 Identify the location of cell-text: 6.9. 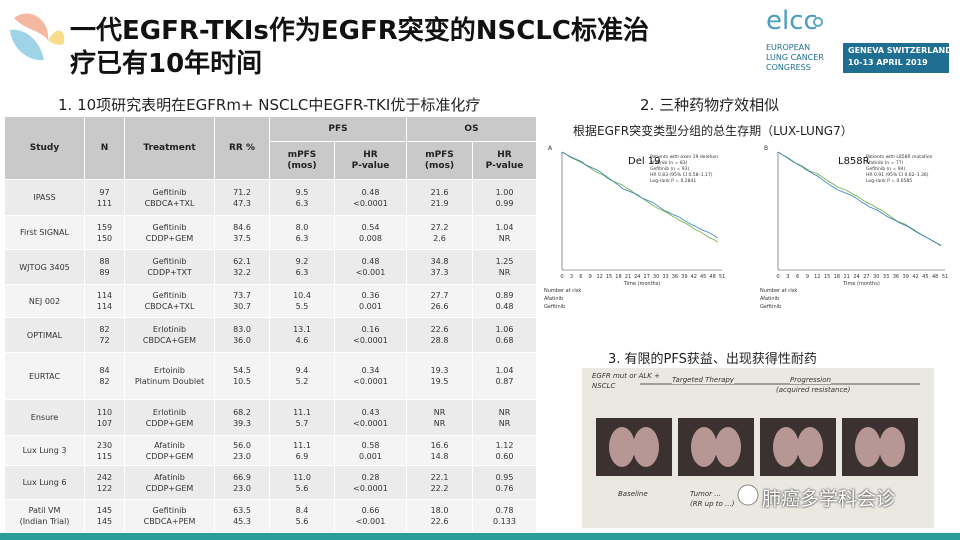
(302, 456).